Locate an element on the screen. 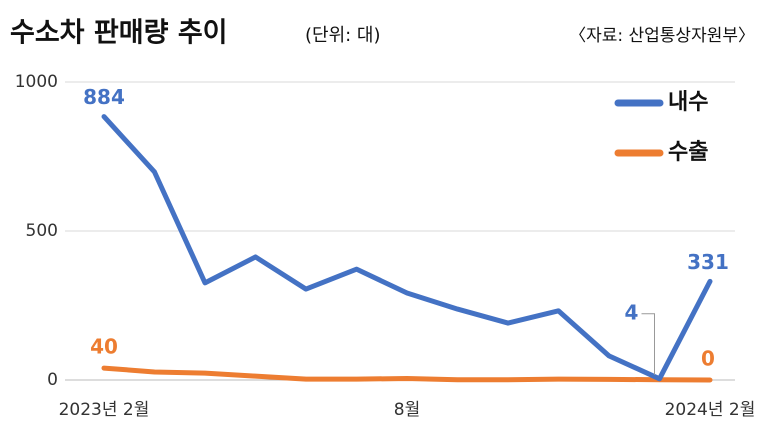  y-tick-label: 1000 is located at coordinates (36, 82).